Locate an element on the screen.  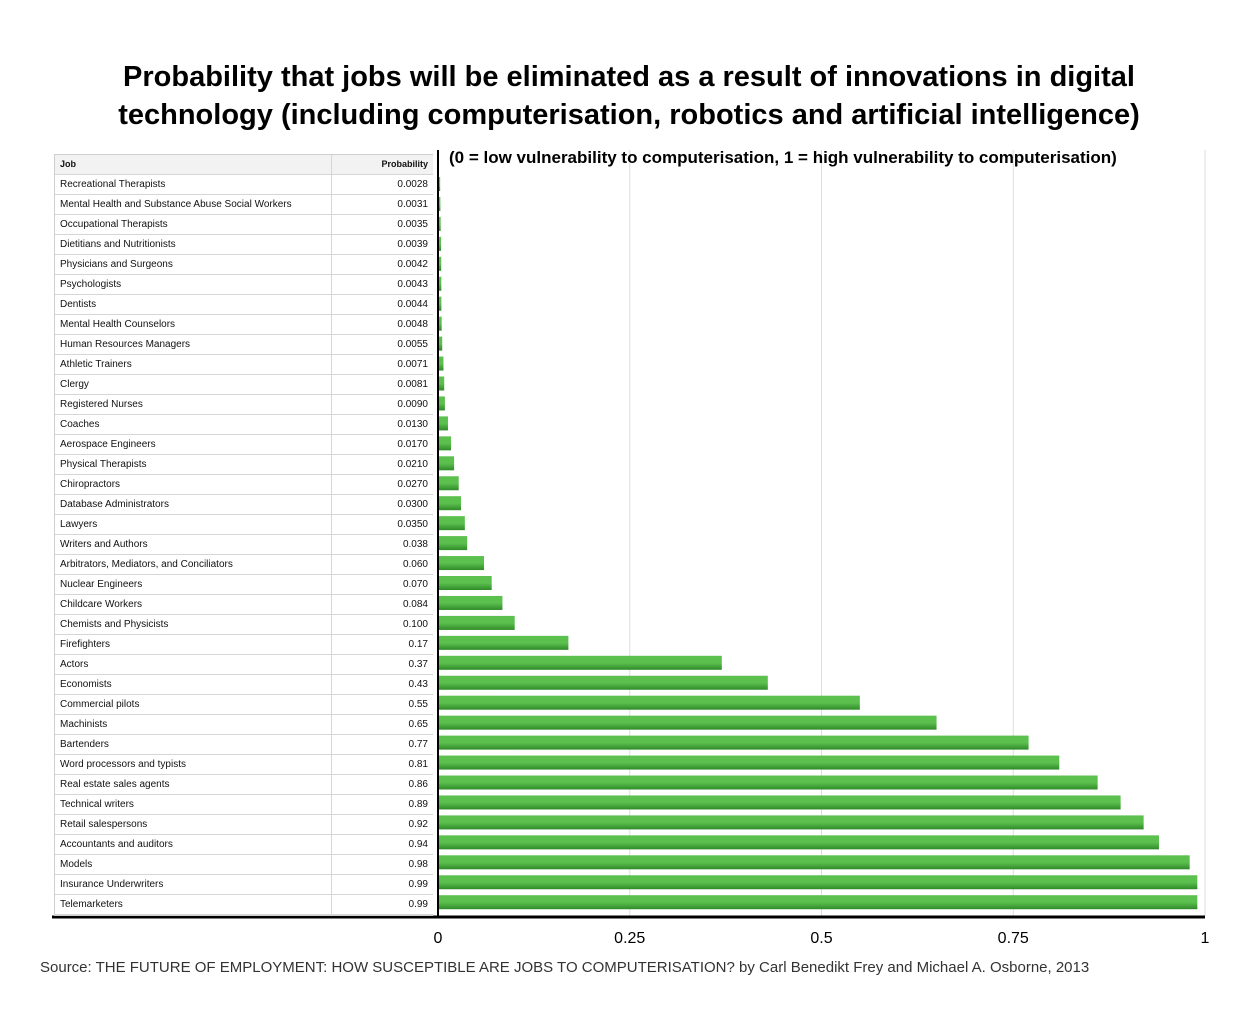
table-cell-job: Aerospace Engineers is located at coordinates (108, 444).